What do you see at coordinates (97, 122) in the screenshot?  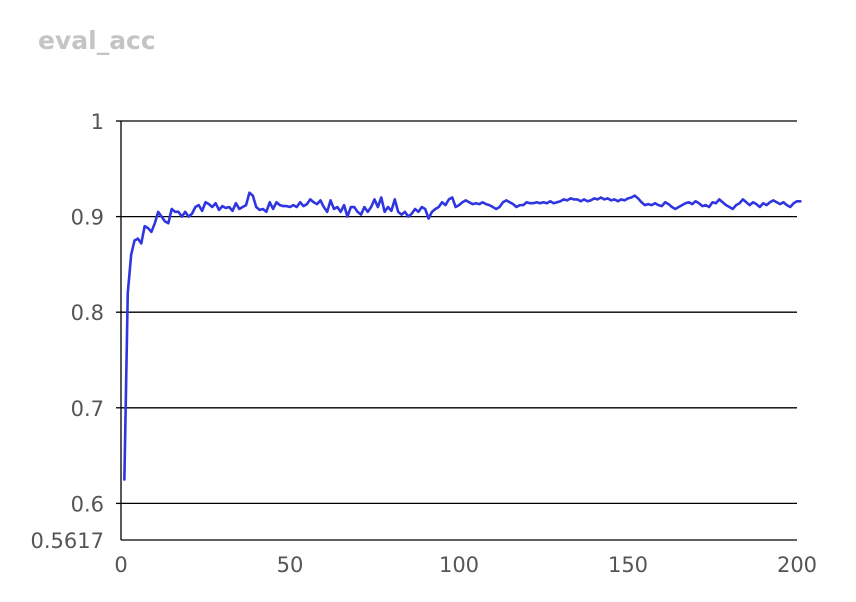 I see `y-tick-label: 1` at bounding box center [97, 122].